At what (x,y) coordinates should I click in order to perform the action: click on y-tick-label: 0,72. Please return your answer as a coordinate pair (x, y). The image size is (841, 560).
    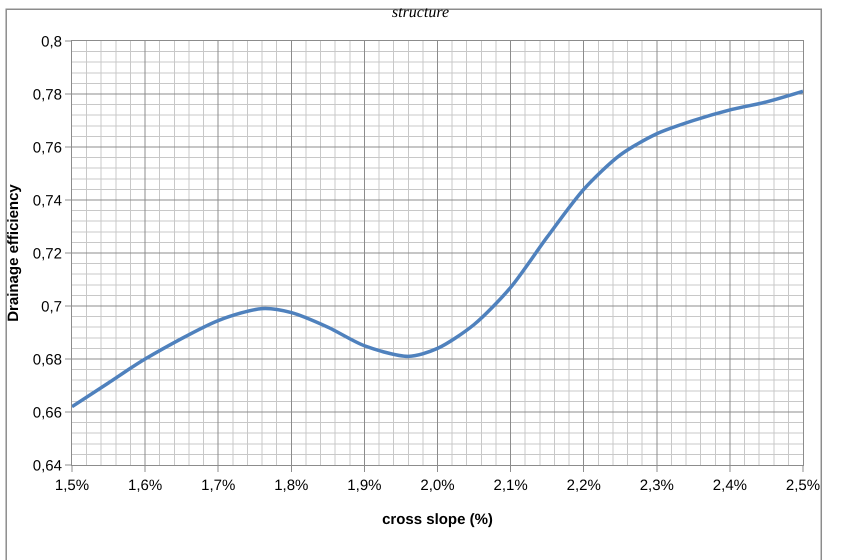
    Looking at the image, I should click on (47, 253).